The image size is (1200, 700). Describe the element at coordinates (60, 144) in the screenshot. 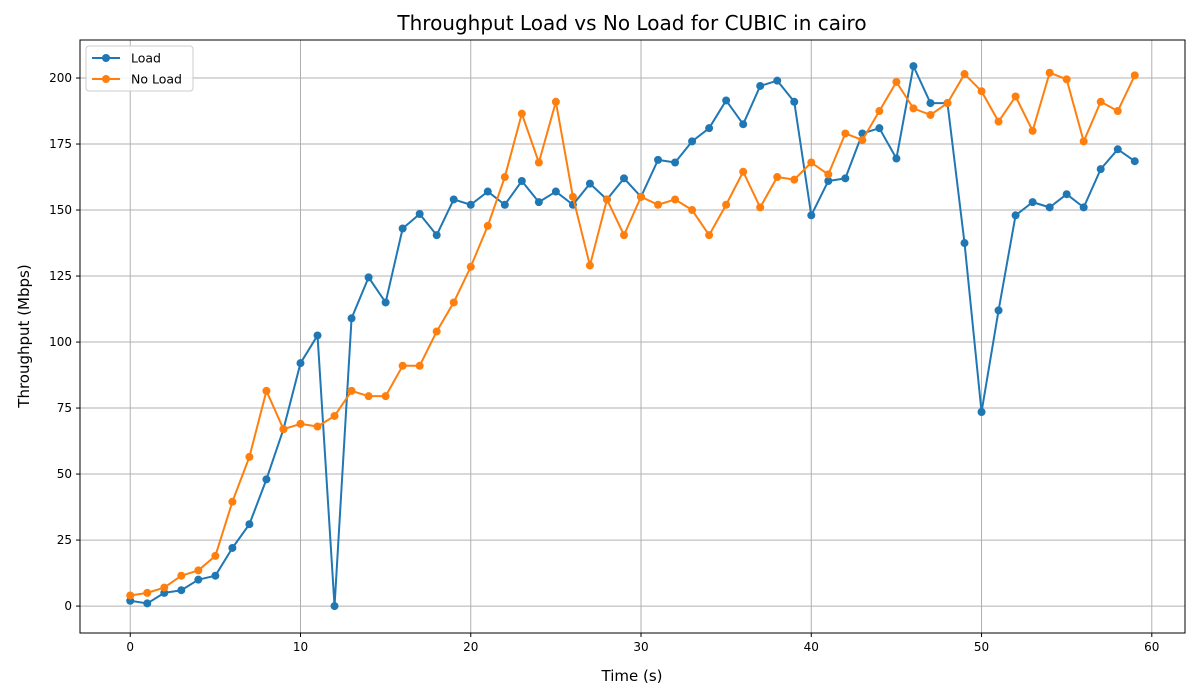

I see `y-tick-label: 175` at that location.